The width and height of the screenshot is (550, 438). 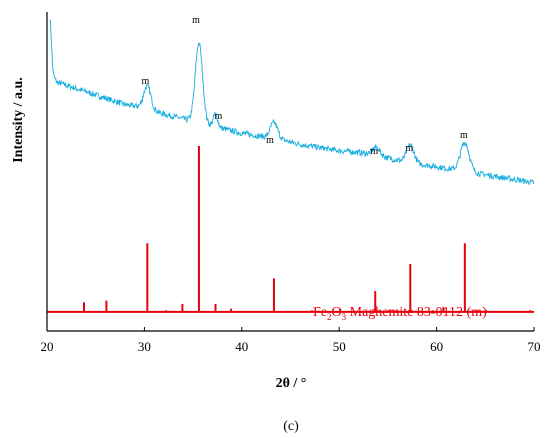 I want to click on reference-name: Maghemite 83-0112 (m), so click(x=416, y=312).